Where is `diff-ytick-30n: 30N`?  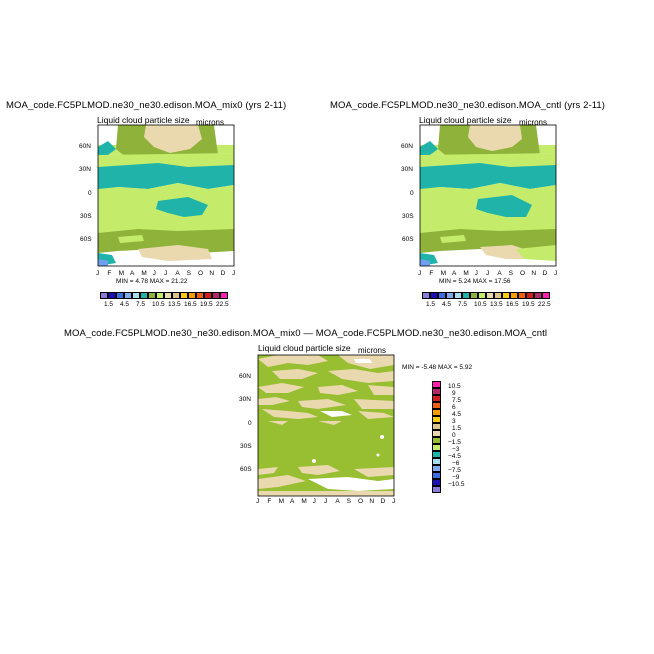
diff-ytick-30n: 30N is located at coordinates (245, 399).